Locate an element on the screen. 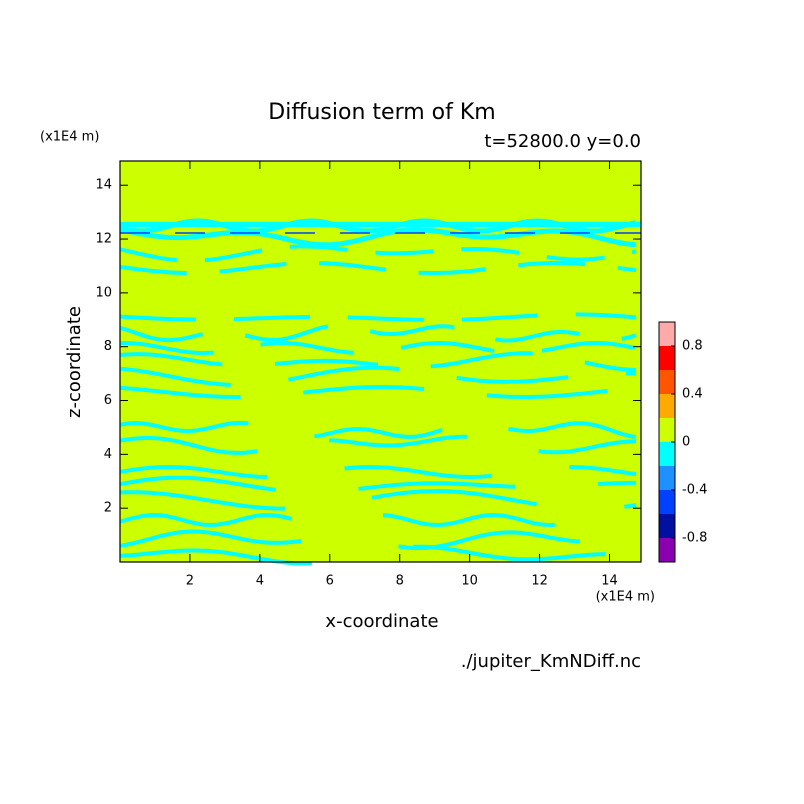  y-tick-label: 6 is located at coordinates (108, 400).